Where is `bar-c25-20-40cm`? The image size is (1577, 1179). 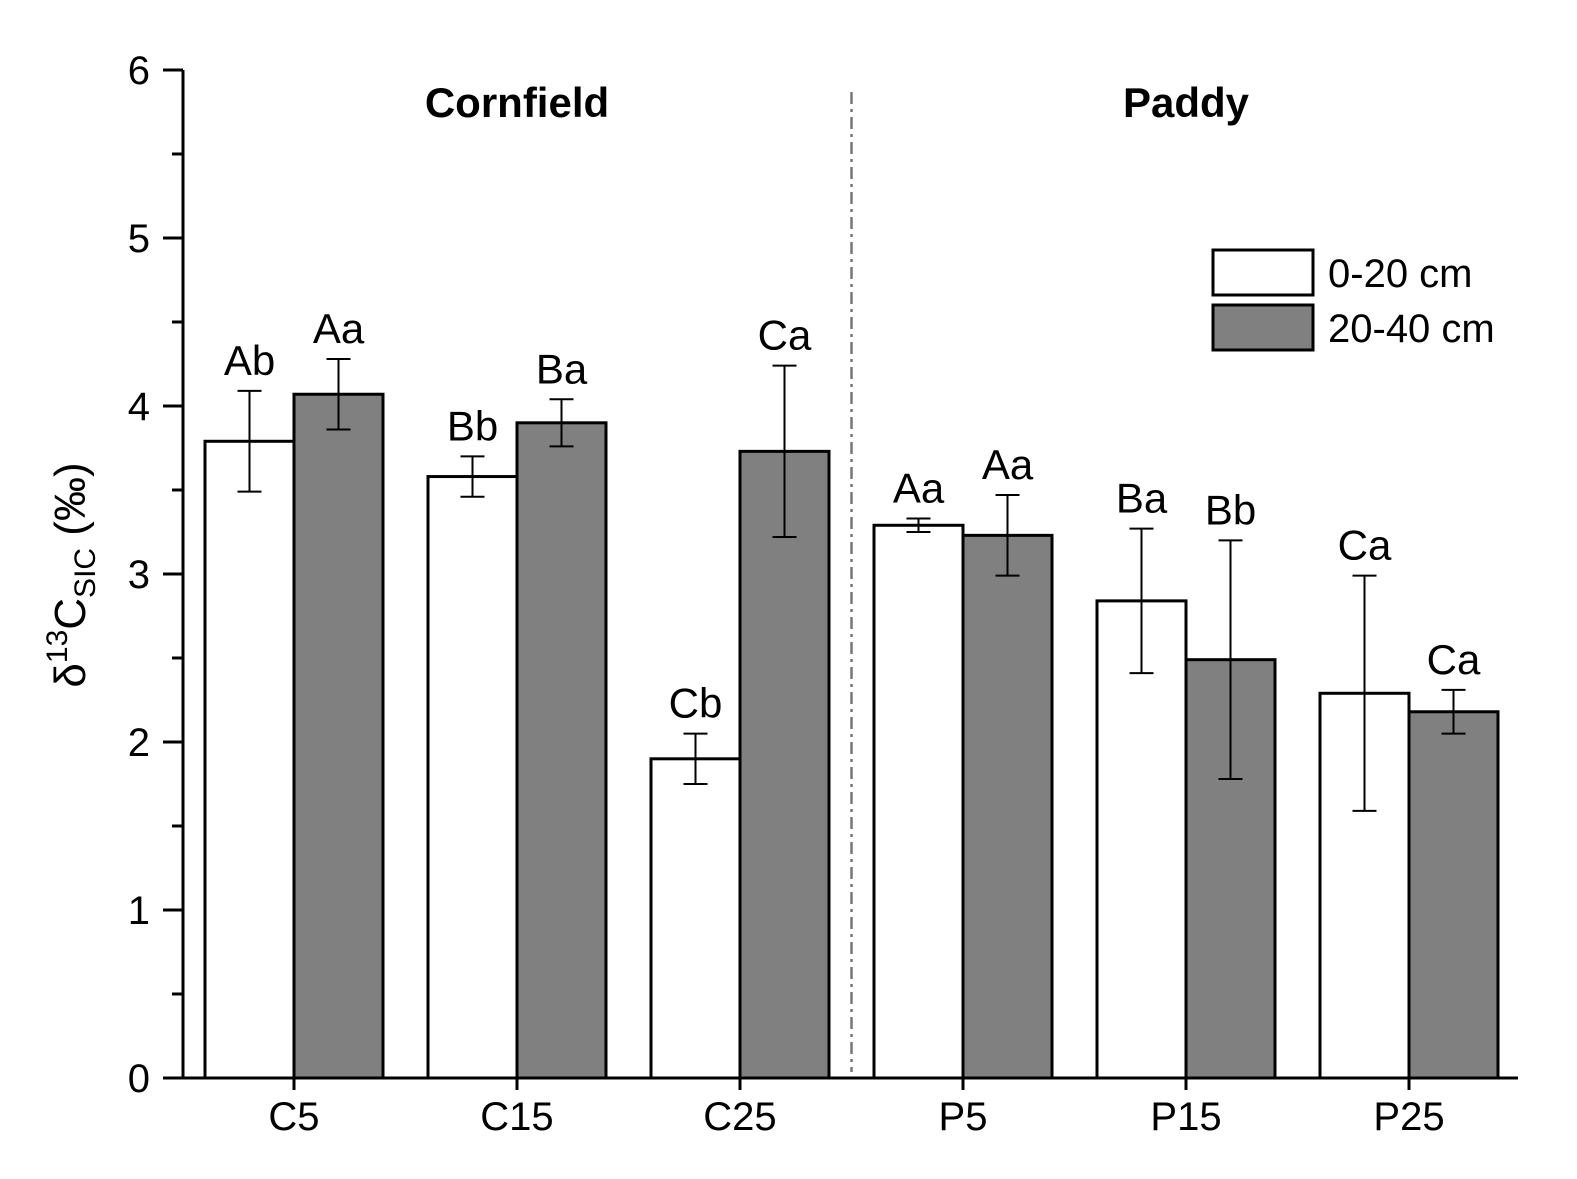 bar-c25-20-40cm is located at coordinates (784, 764).